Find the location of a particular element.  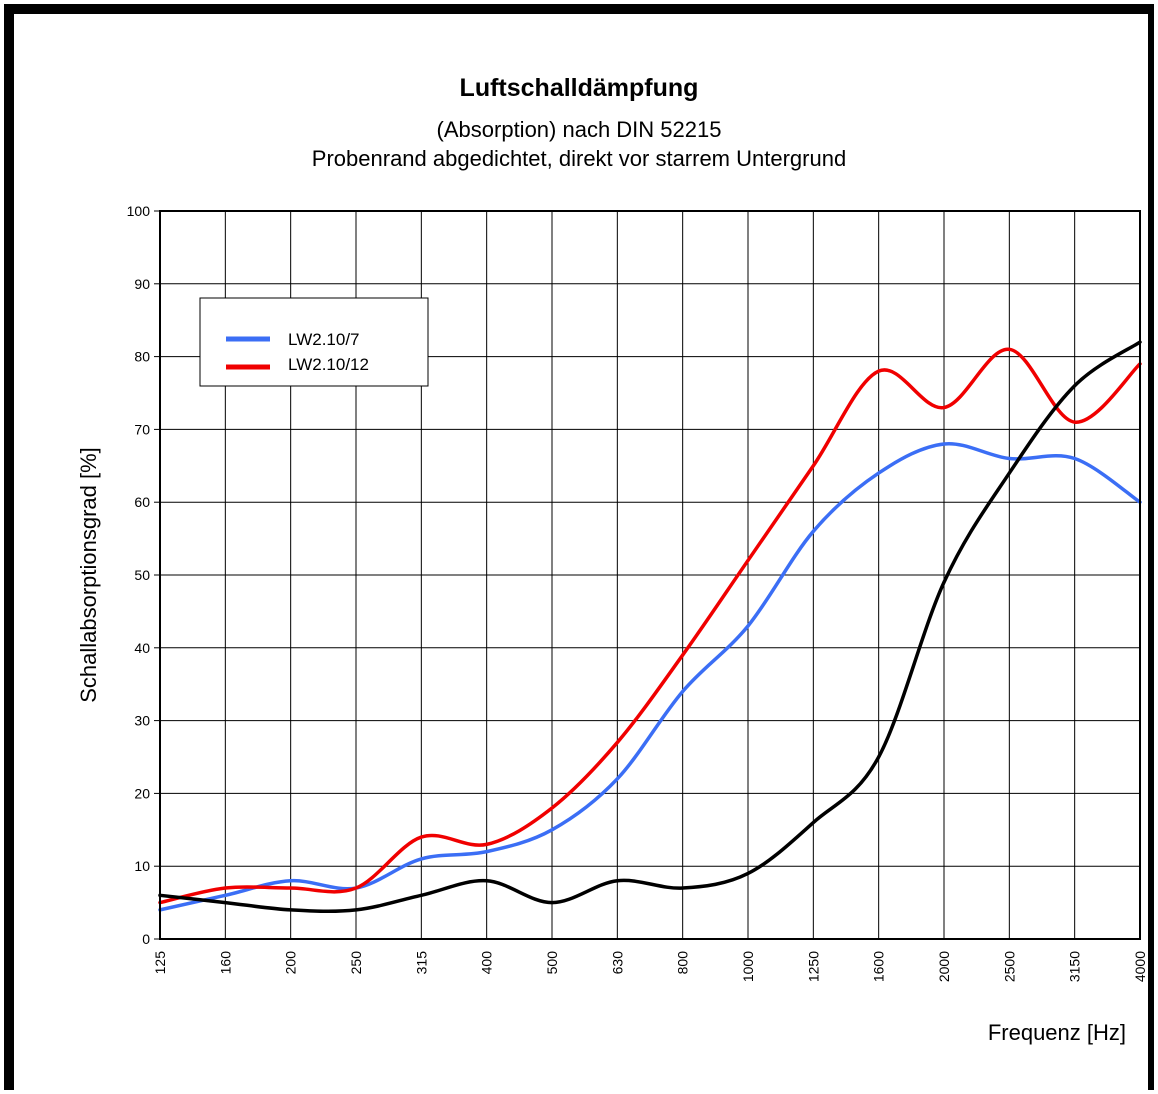

y-tick-label: 30 is located at coordinates (142, 721).